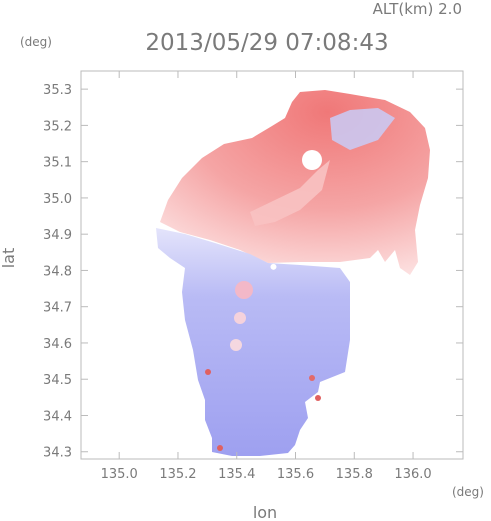 This screenshot has height=521, width=491. Describe the element at coordinates (57, 453) in the screenshot. I see `y-tick-label: 34.3` at that location.